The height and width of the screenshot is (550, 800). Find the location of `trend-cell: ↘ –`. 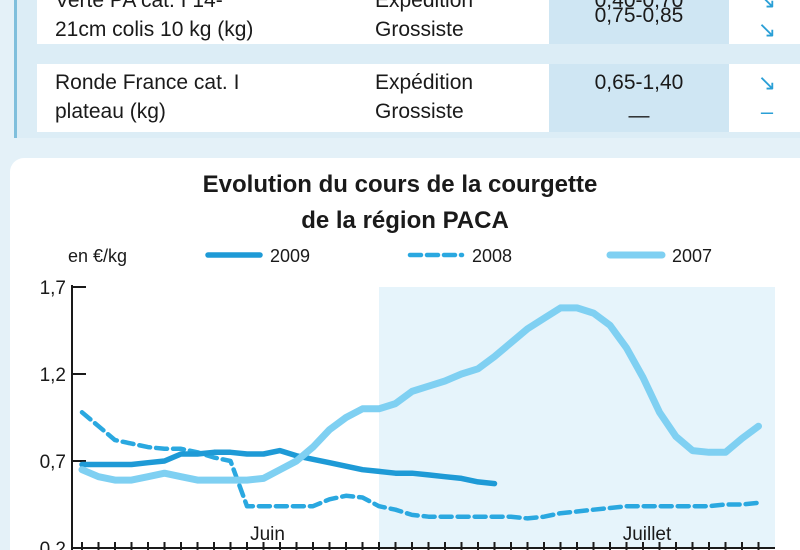

trend-cell: ↘ – is located at coordinates (767, 97).